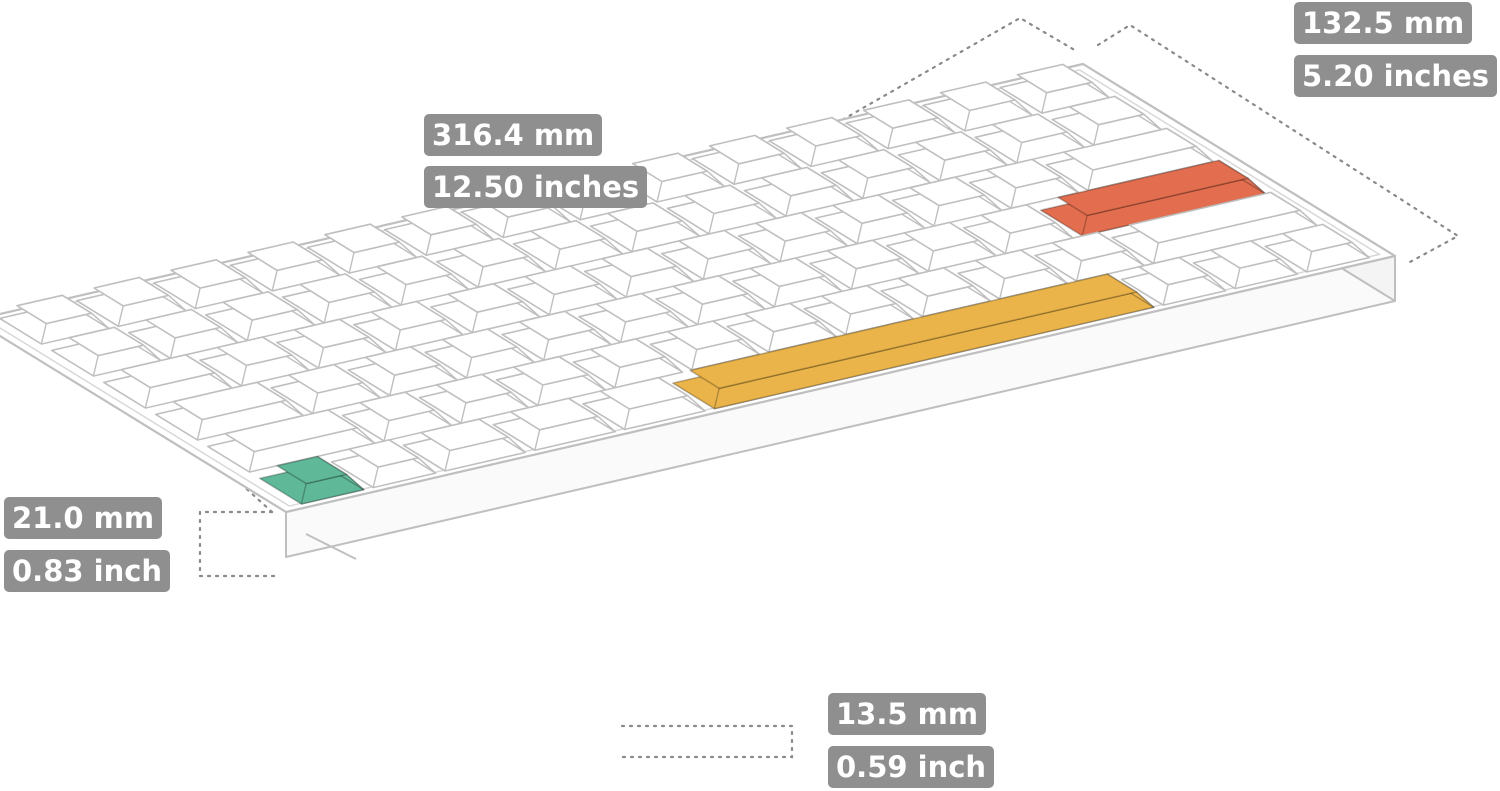 This screenshot has width=1500, height=791. Describe the element at coordinates (536, 187) in the screenshot. I see `length-inches-label: 12.50 inches` at that location.